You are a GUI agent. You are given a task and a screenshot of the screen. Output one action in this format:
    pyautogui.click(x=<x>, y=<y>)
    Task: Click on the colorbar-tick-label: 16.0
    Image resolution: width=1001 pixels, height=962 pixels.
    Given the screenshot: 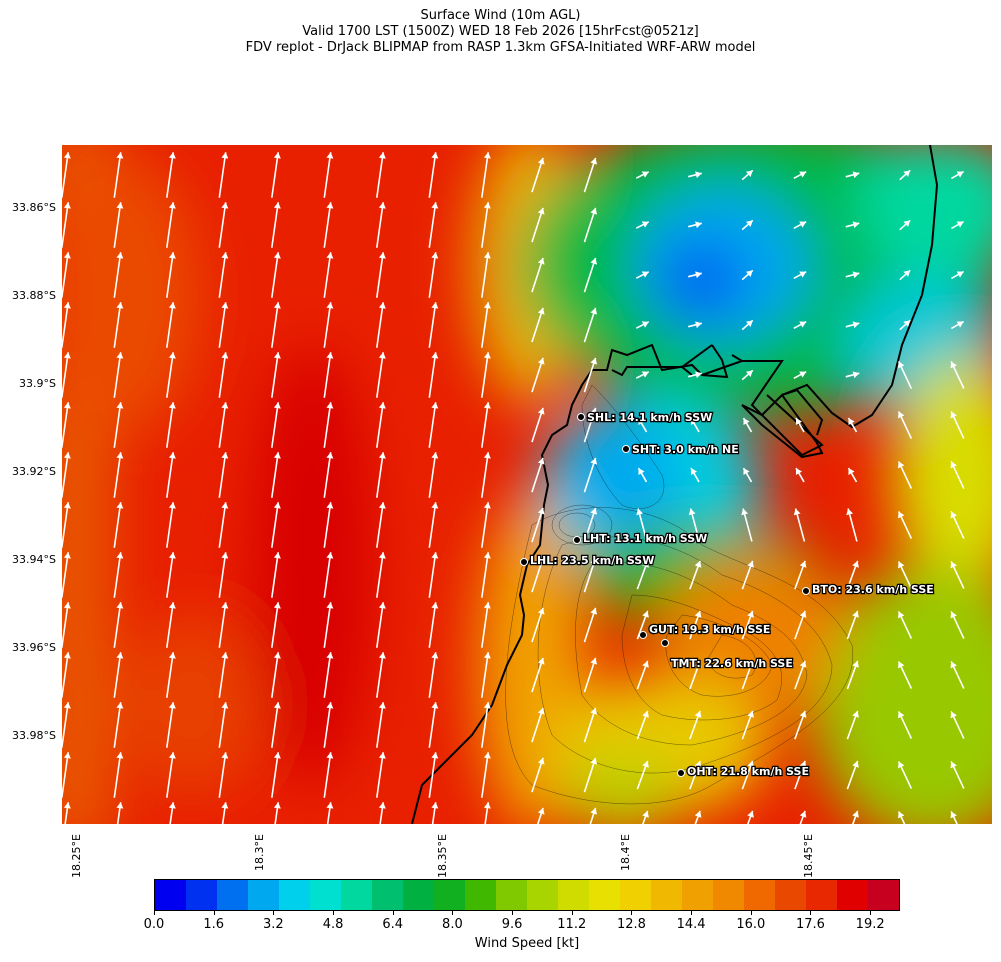 What is the action you would take?
    pyautogui.click(x=751, y=924)
    